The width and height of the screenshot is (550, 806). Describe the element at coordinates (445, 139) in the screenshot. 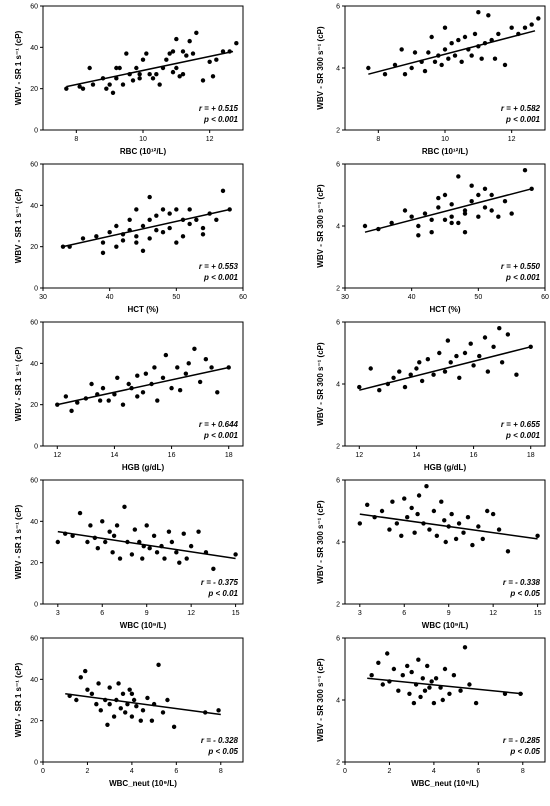

I see `x-tick-label: 10` at that location.